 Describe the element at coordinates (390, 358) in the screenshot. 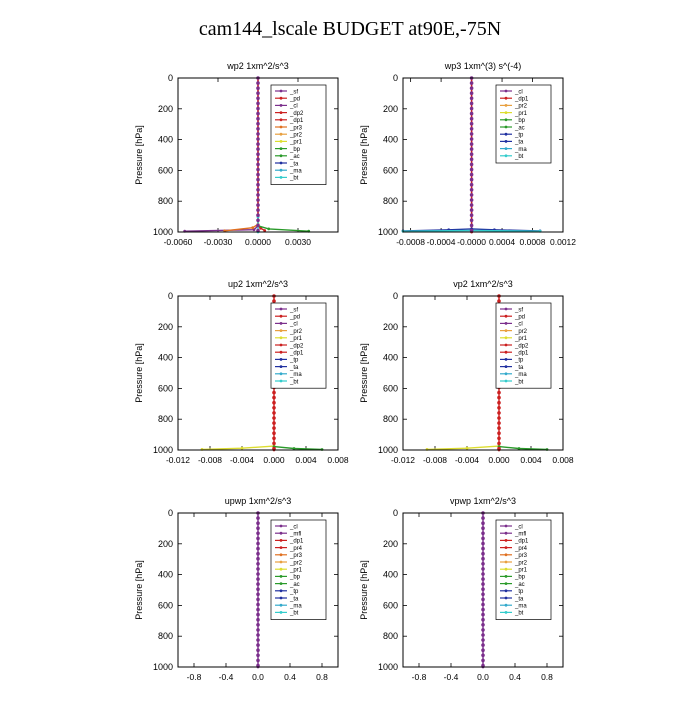

I see `y-tick-label: 400` at that location.